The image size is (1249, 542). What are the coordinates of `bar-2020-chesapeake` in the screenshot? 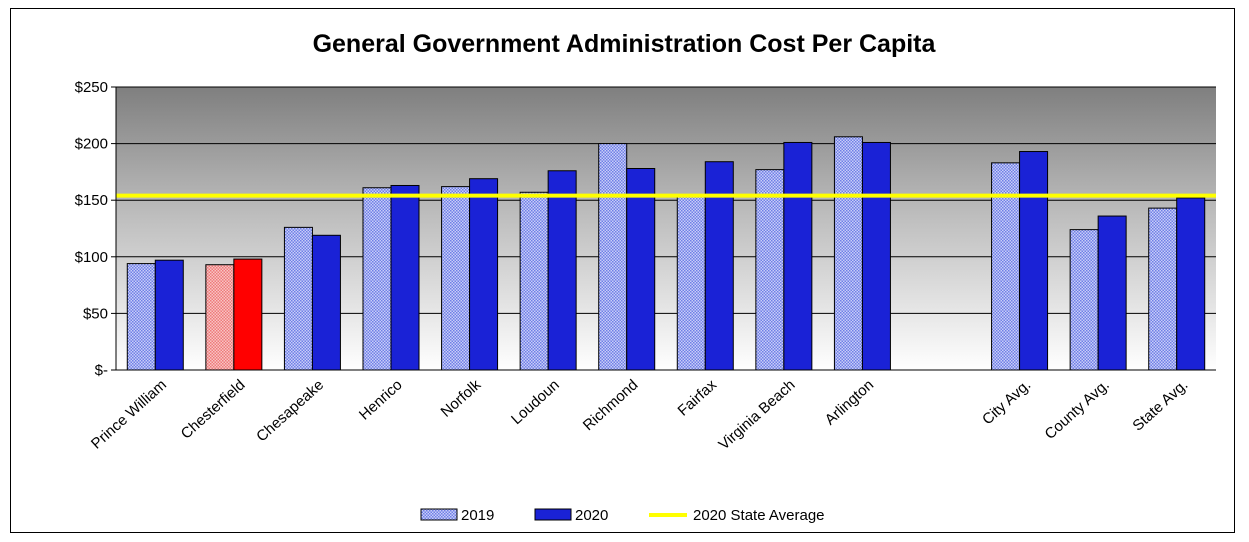 It's located at (326, 302).